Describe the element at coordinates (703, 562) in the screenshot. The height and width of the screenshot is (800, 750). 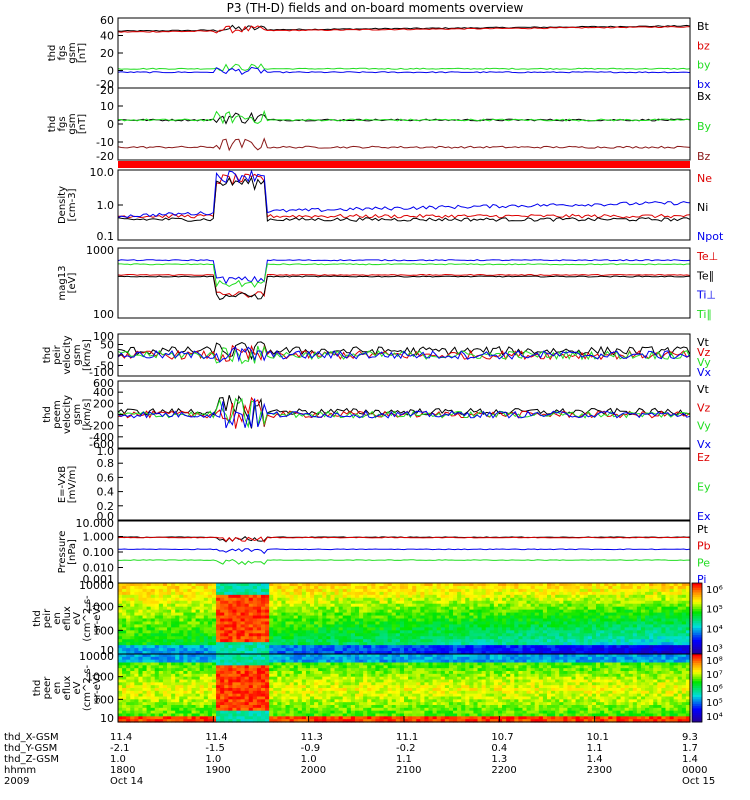
I see `legend-label-Pe: Pe` at that location.